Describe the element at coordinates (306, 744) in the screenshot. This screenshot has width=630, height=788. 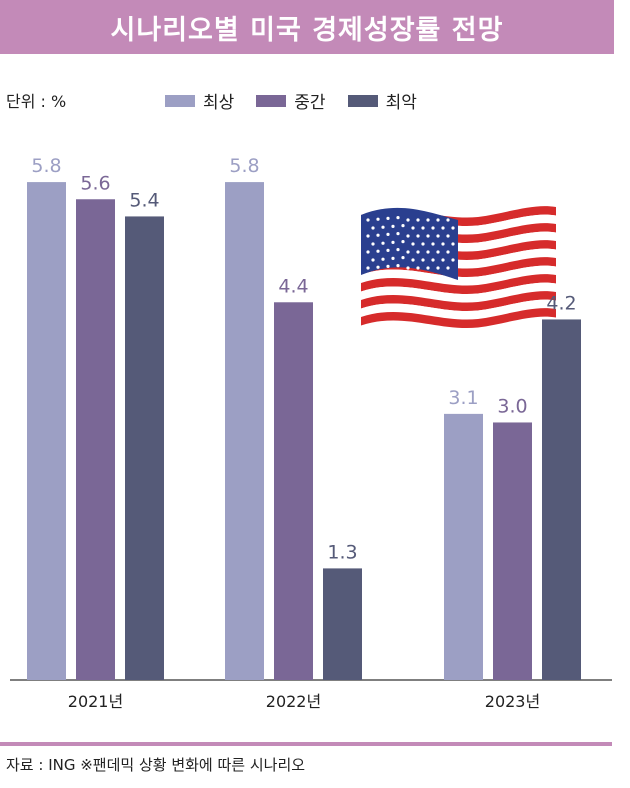
I see `footer-rule` at that location.